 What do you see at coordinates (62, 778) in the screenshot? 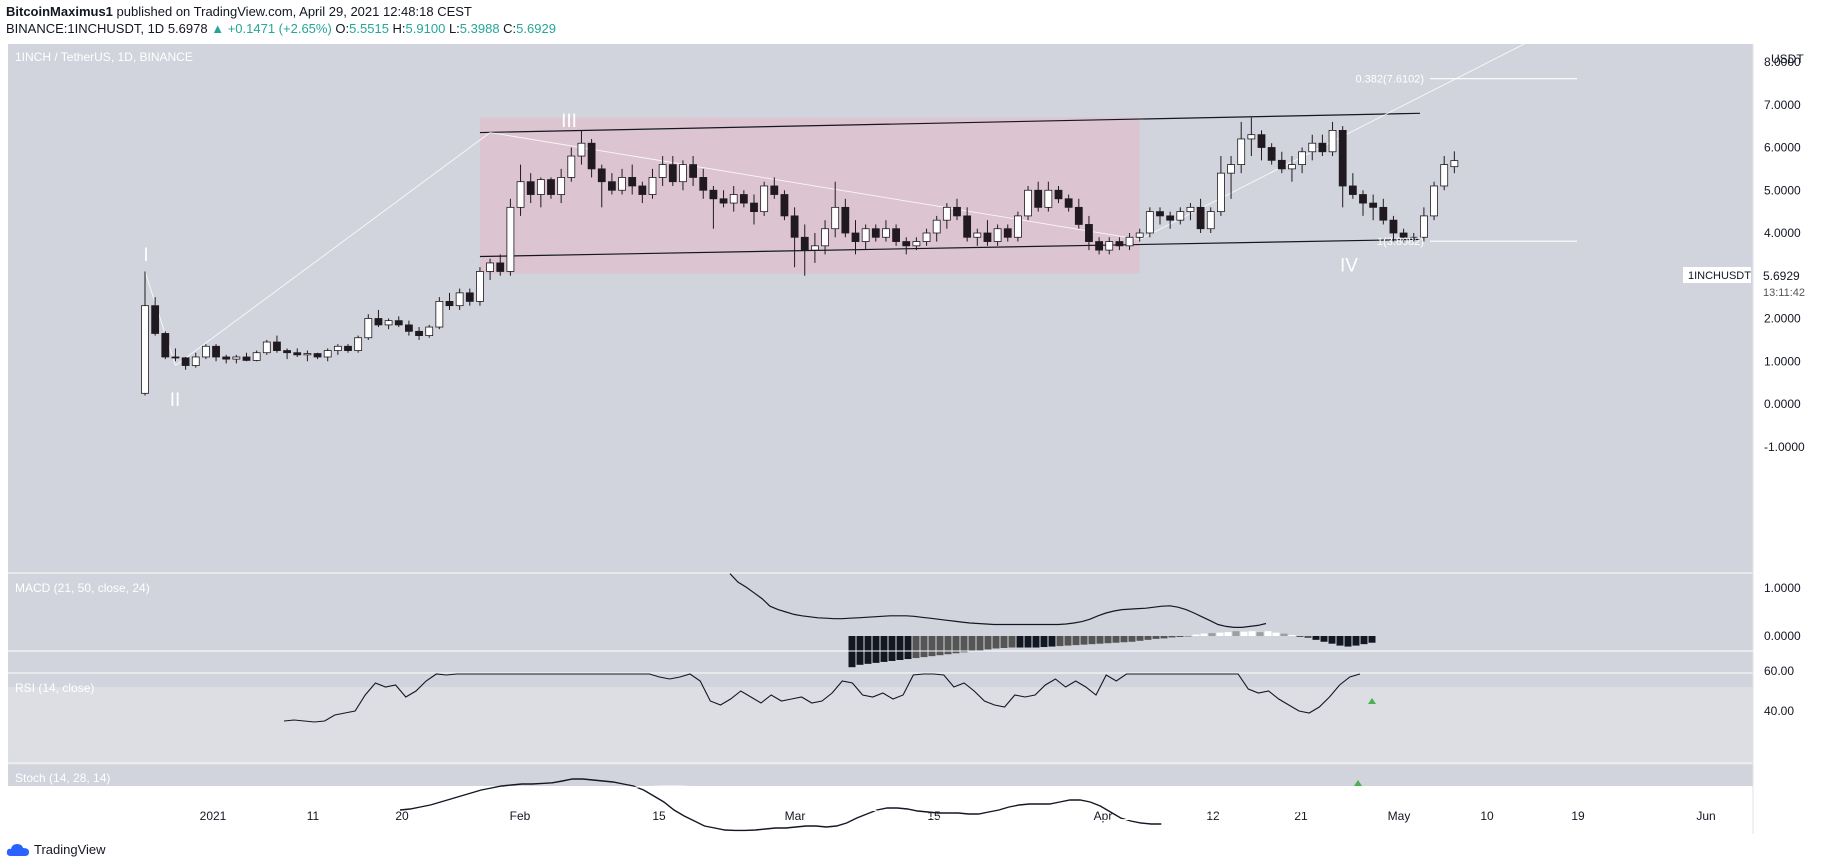
I see `stoch-title: Stoch (14, 28, 14)` at bounding box center [62, 778].